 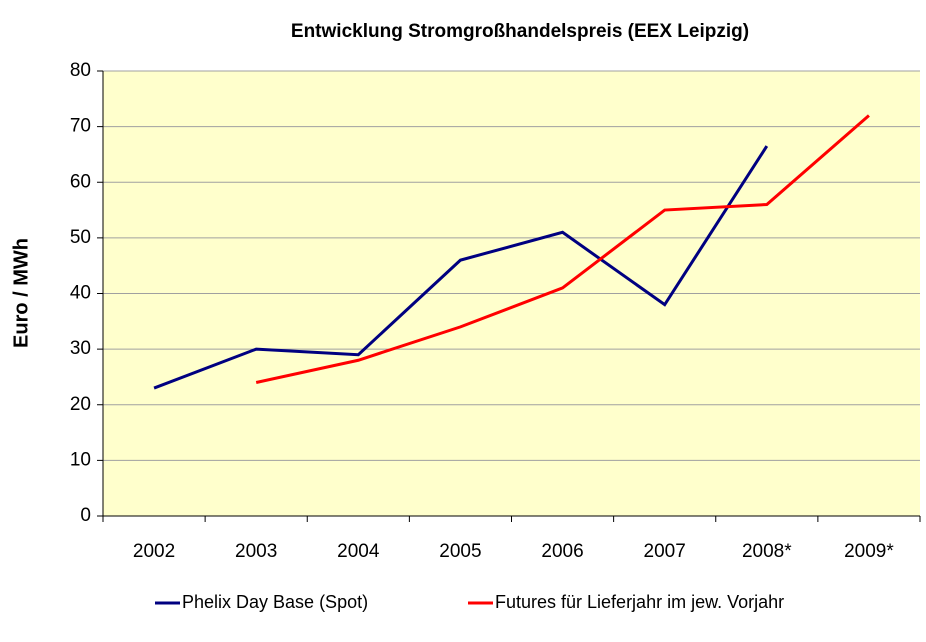 I want to click on y-tick-label: 30, so click(x=80, y=348).